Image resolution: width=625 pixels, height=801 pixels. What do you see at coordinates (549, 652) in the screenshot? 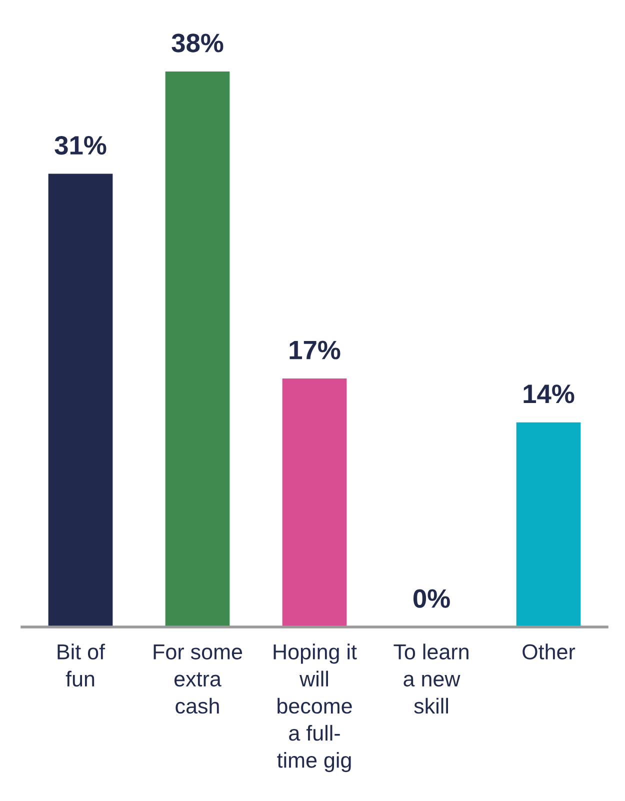
I see `x-tick-label: Other` at bounding box center [549, 652].